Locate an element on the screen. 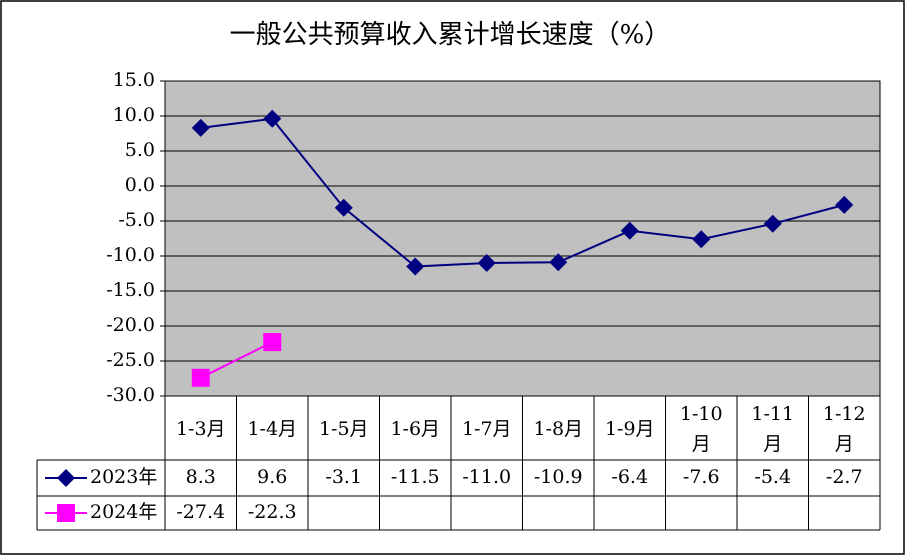 The width and height of the screenshot is (906, 556). x-category: 1-12月 is located at coordinates (844, 429).